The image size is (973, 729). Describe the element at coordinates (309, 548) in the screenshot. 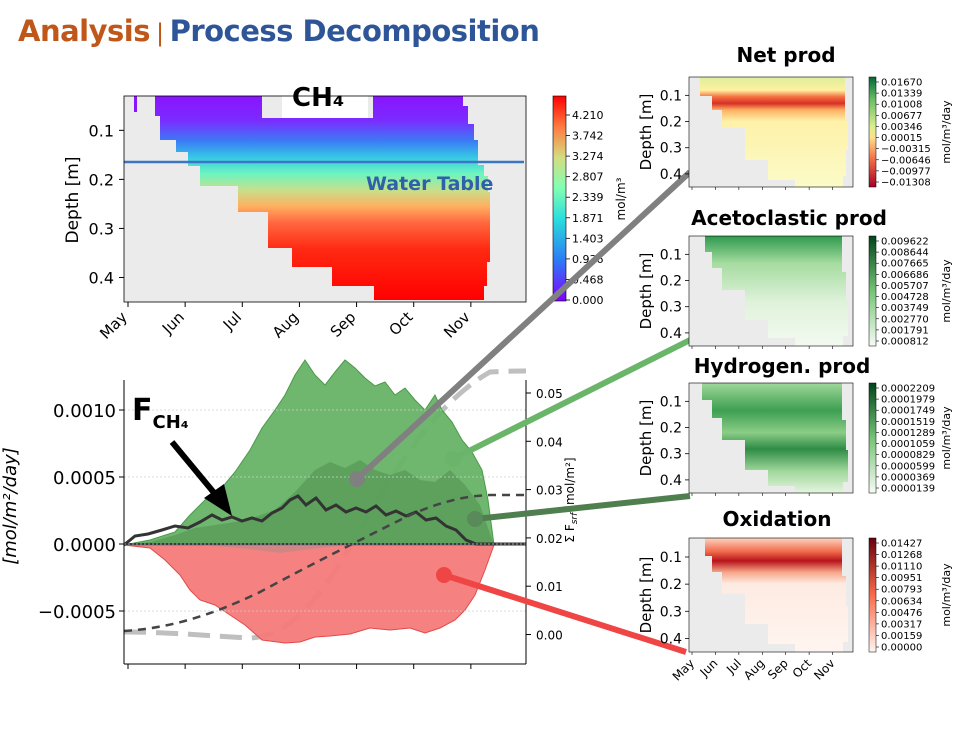

I see `flux-envelope-lower` at that location.